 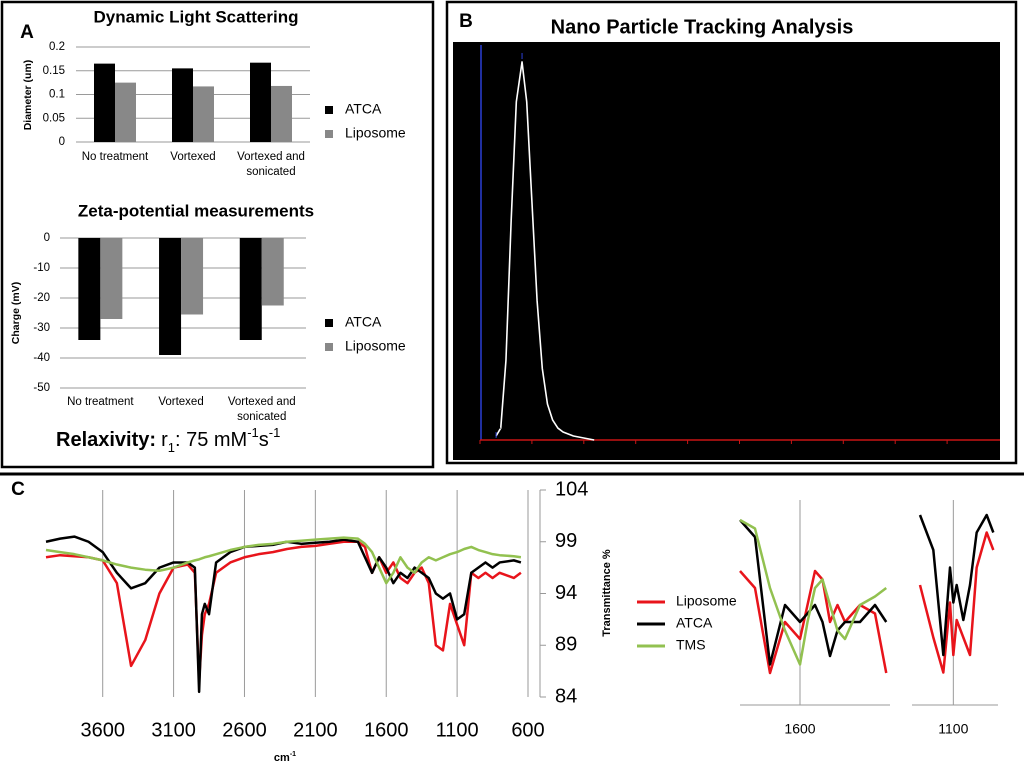 I want to click on annotation-part: r, so click(x=164, y=440).